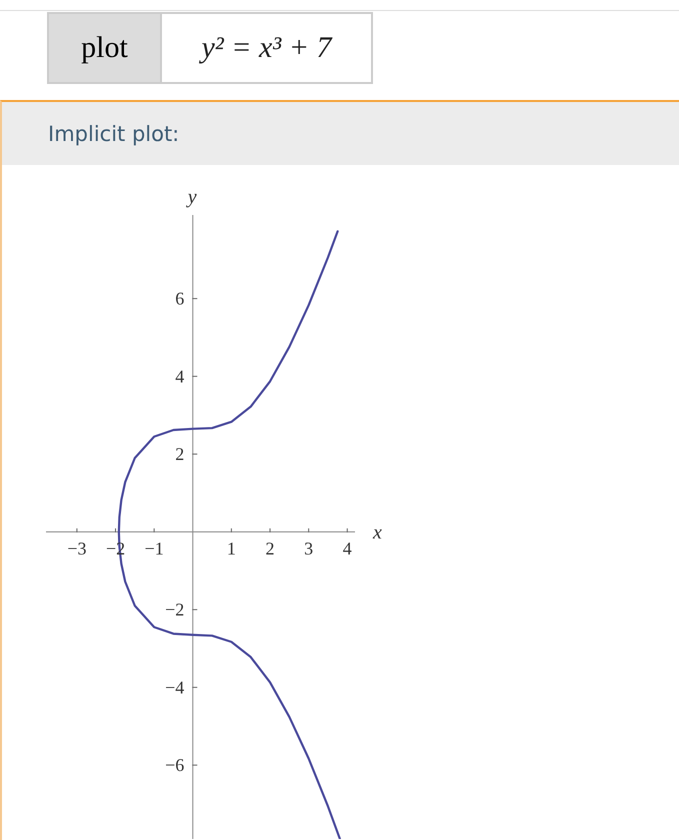 The image size is (679, 840). What do you see at coordinates (154, 548) in the screenshot?
I see `x-tick-label: −1` at bounding box center [154, 548].